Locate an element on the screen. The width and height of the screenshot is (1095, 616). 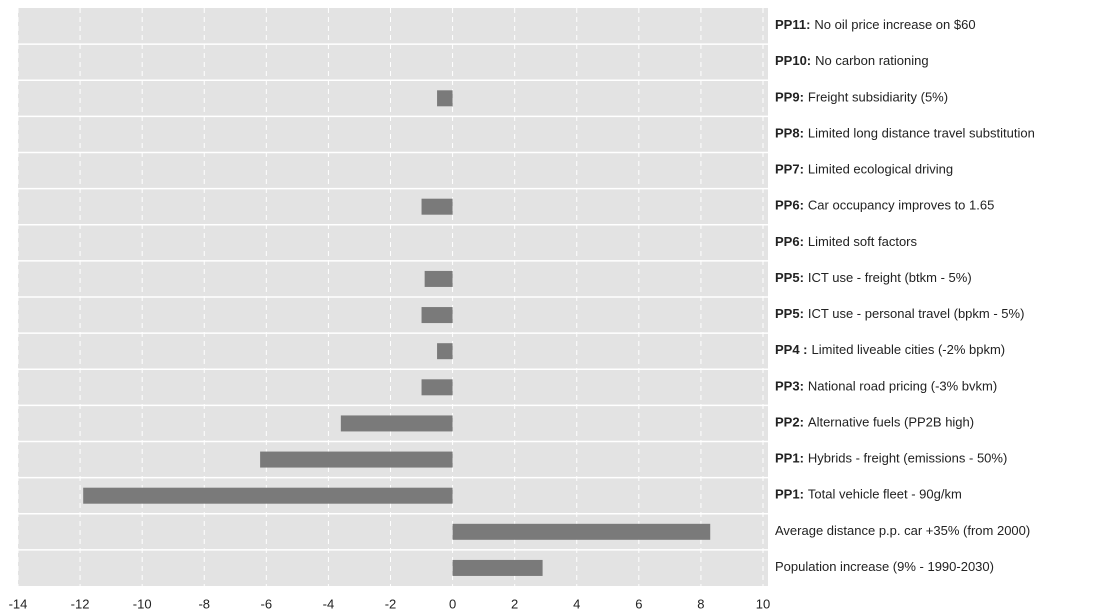
x-tick-label: -8 is located at coordinates (204, 603).